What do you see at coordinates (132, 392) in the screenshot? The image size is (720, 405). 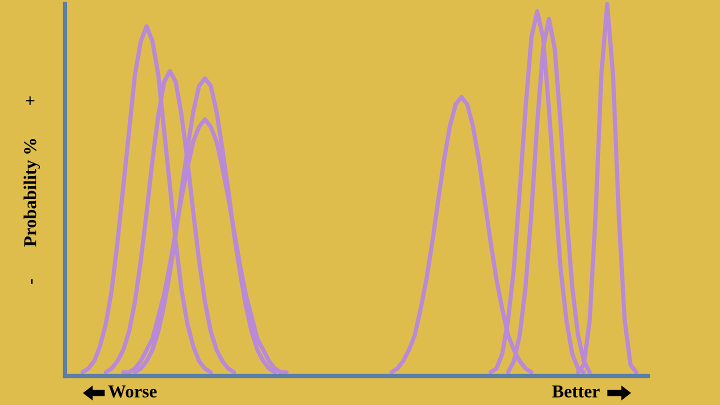 I see `text: Worse` at bounding box center [132, 392].